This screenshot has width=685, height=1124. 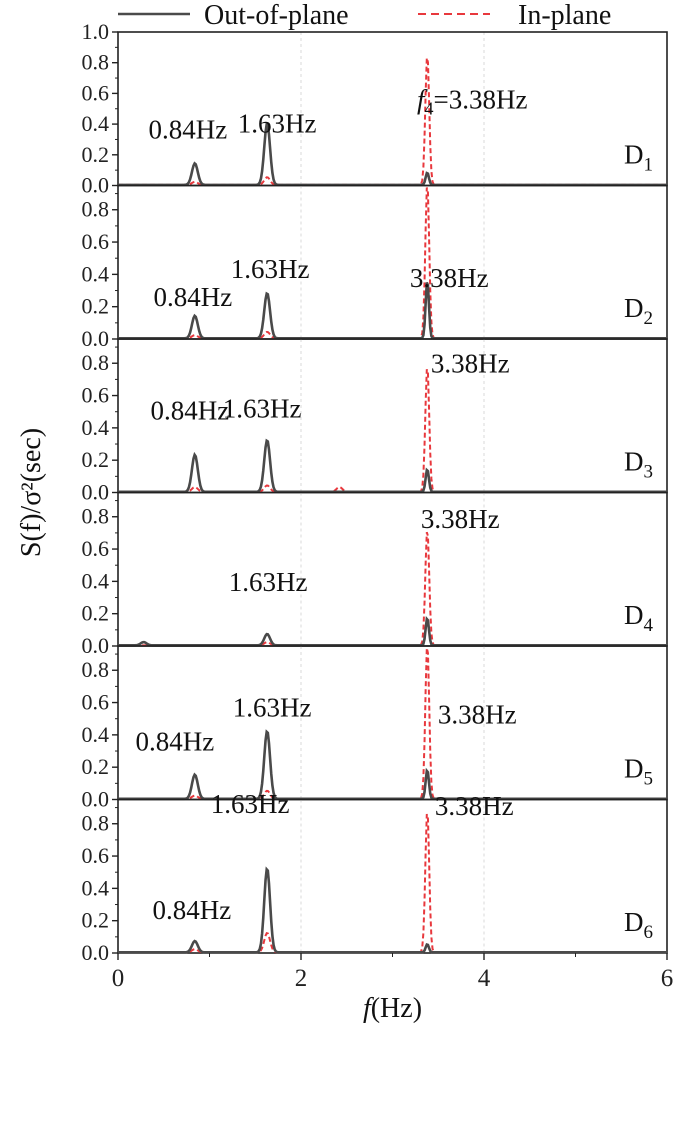 What do you see at coordinates (667, 978) in the screenshot?
I see `x-tick-label: 6` at bounding box center [667, 978].